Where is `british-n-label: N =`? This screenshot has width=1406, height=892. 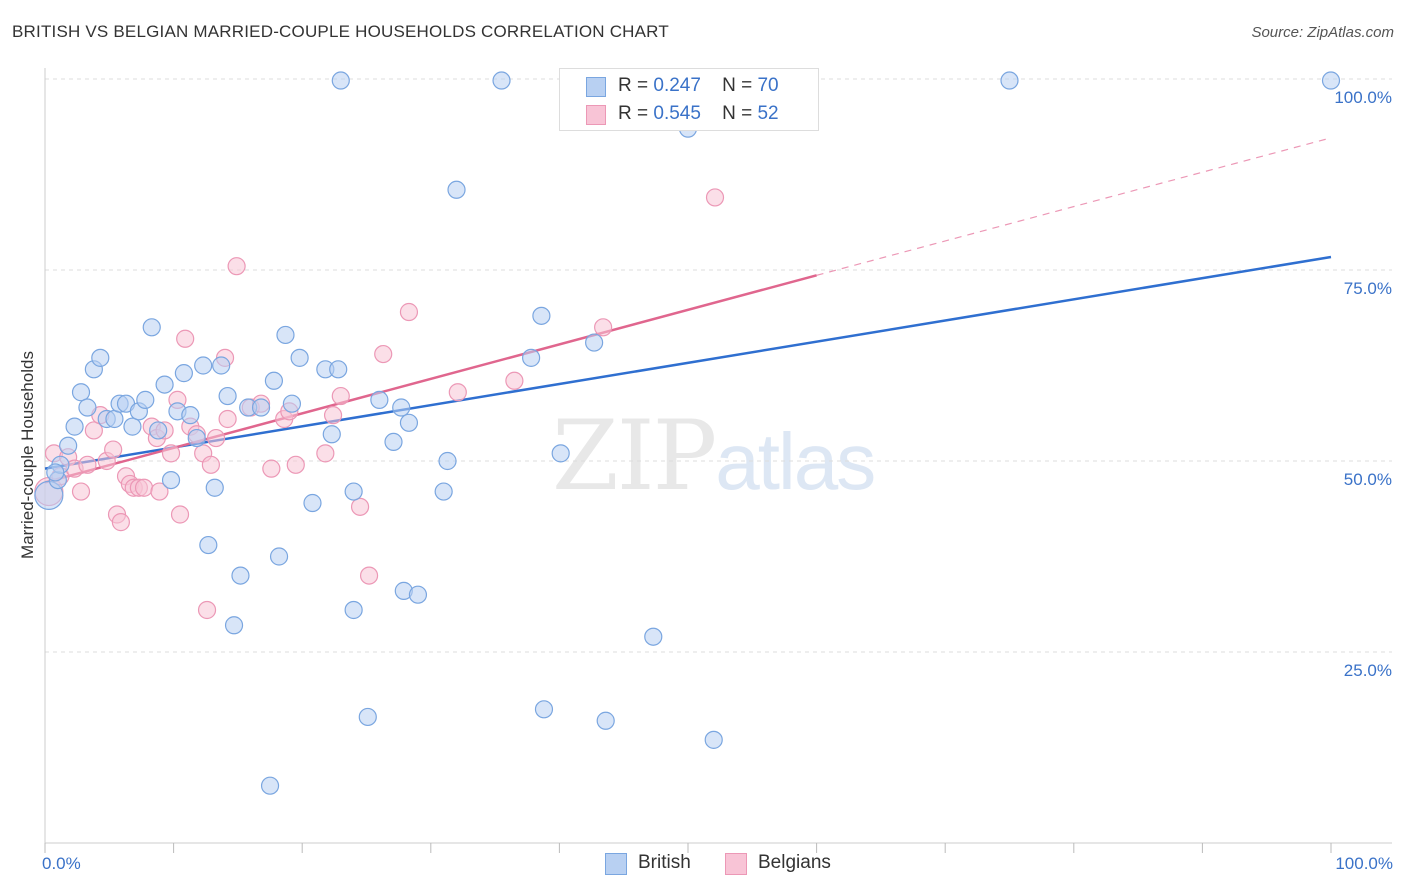
british-n-label: N = is located at coordinates (737, 85).